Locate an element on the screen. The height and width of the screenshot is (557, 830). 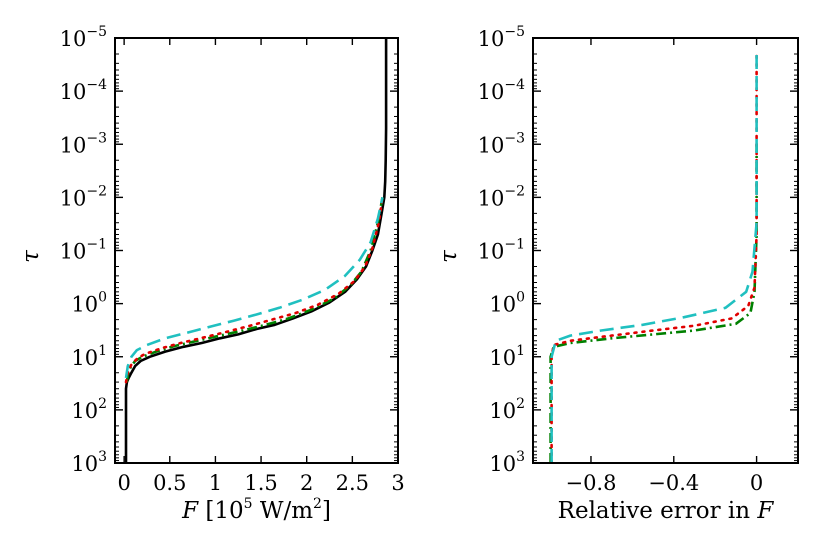
series-cyan-dashed is located at coordinates (254, 288).